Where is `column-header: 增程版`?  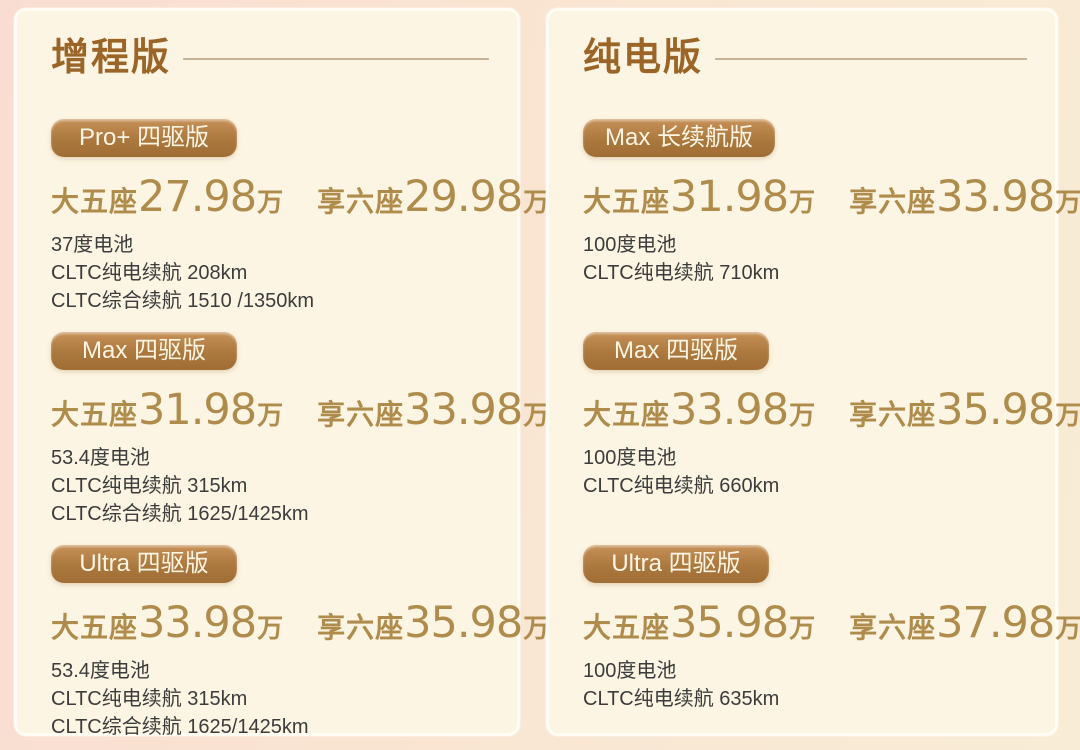 column-header: 增程版 is located at coordinates (270, 58).